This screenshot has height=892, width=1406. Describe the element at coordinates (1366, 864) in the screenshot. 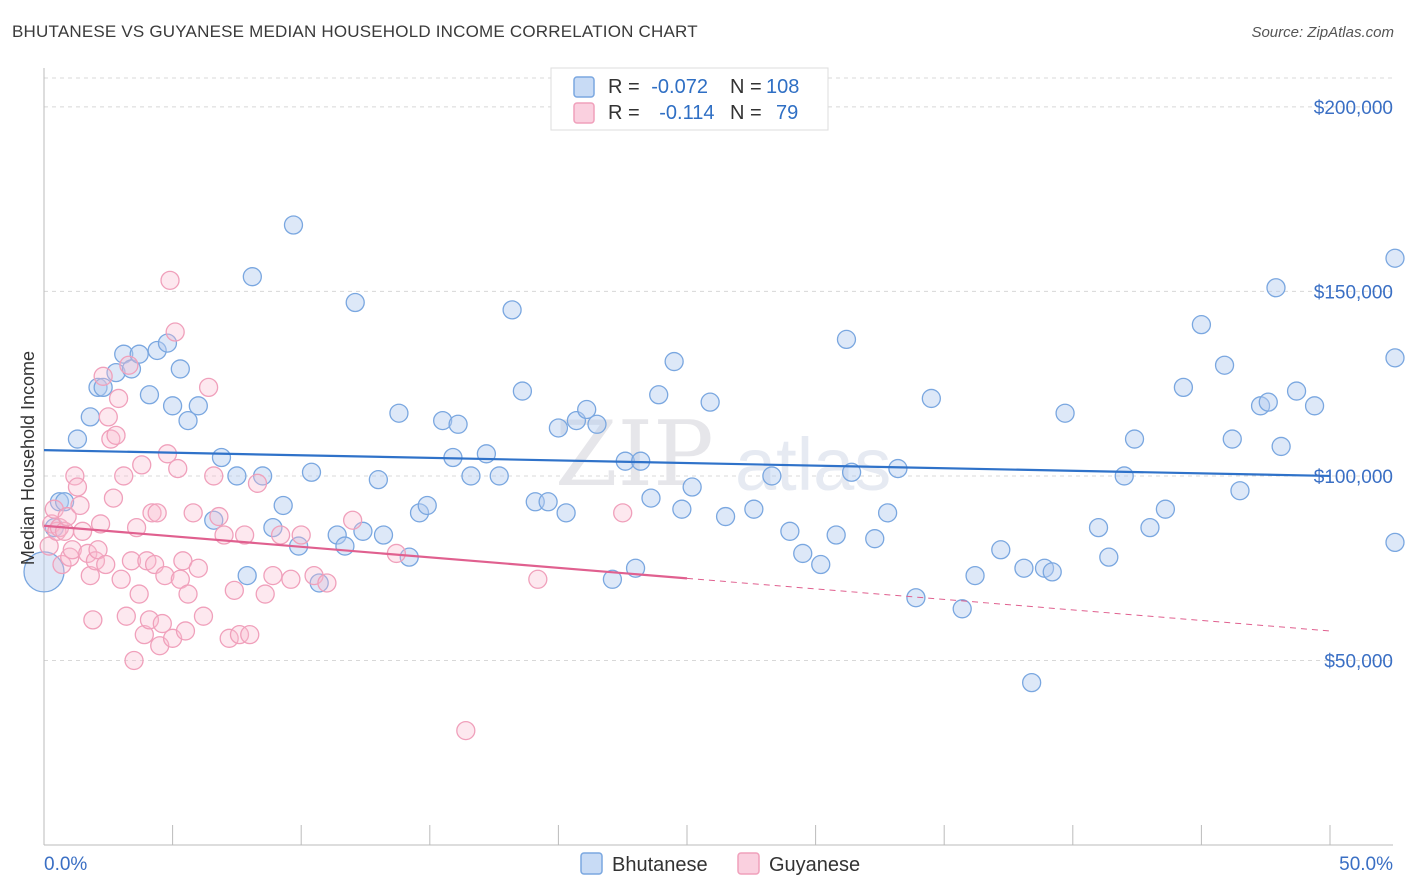

I see `x-tick-label-1: 50.0%` at that location.